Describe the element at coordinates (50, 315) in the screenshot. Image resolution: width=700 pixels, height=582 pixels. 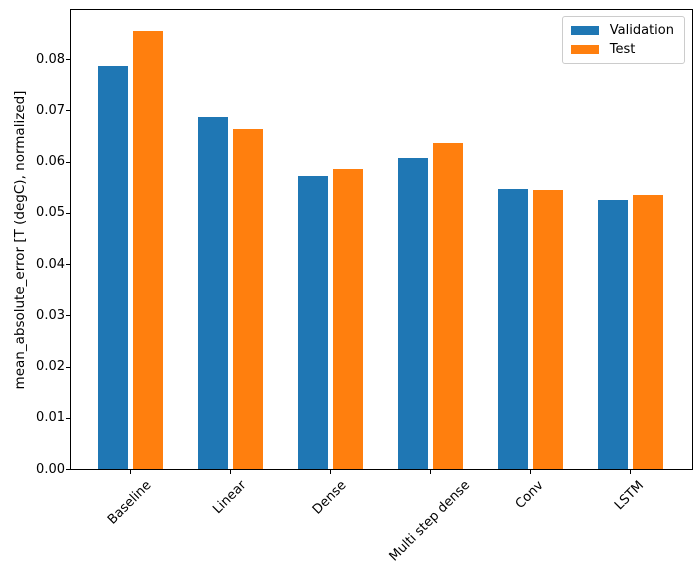
I see `y-tick-label: 0.03` at that location.